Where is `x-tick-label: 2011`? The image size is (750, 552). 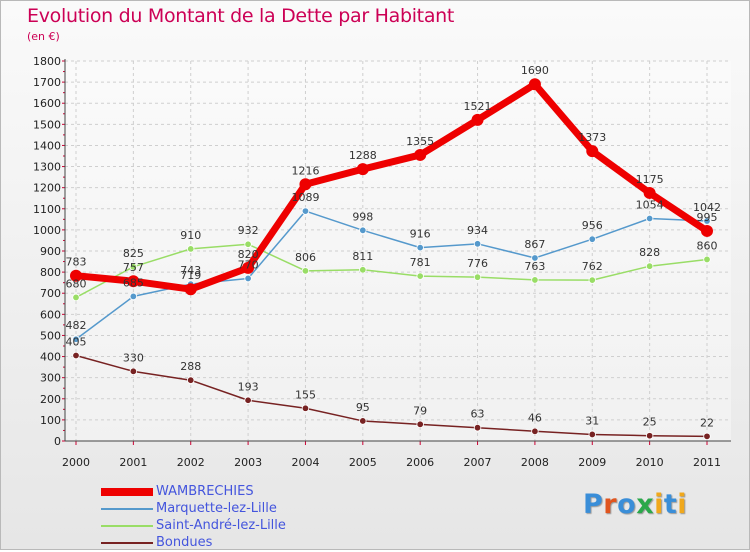
x-tick-label: 2011 is located at coordinates (707, 462).